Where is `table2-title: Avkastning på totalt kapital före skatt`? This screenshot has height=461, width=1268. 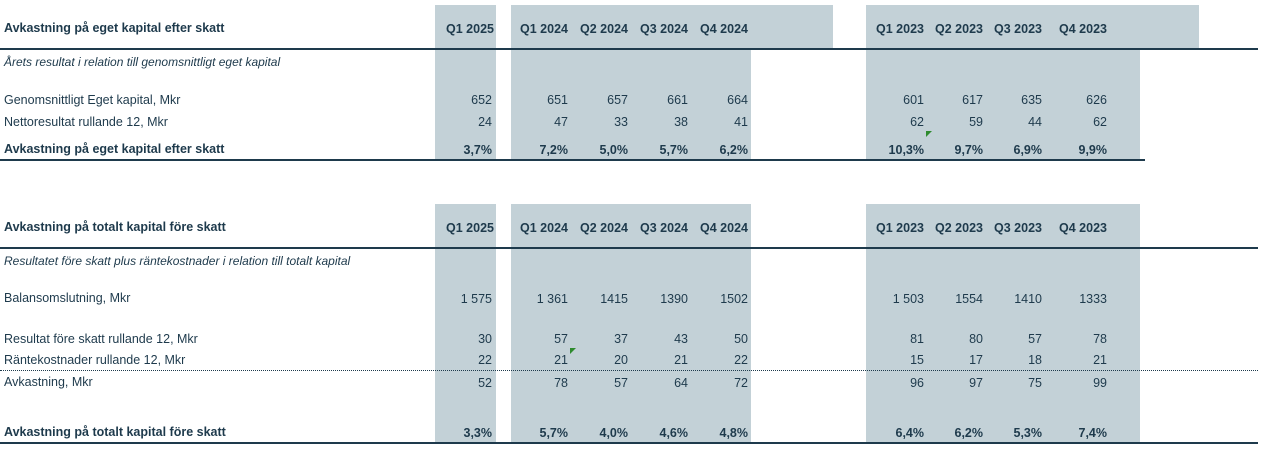
table2-title: Avkastning på totalt kapital före skatt is located at coordinates (115, 227).